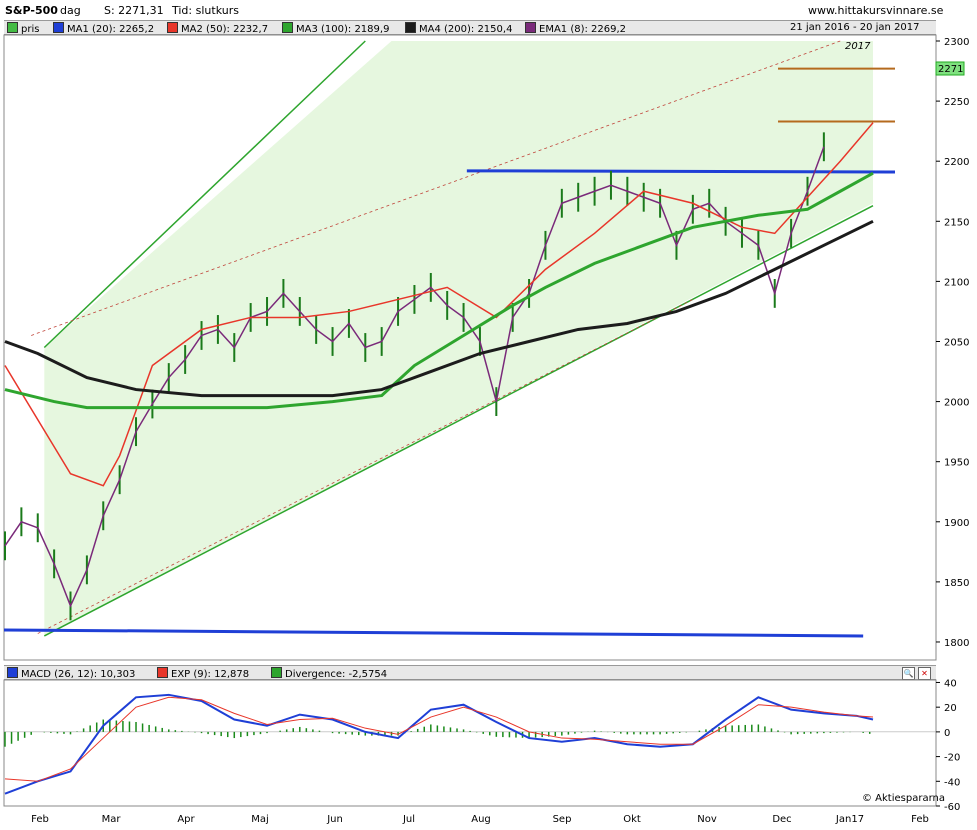  I want to click on macd-panel-frame, so click(470, 743).